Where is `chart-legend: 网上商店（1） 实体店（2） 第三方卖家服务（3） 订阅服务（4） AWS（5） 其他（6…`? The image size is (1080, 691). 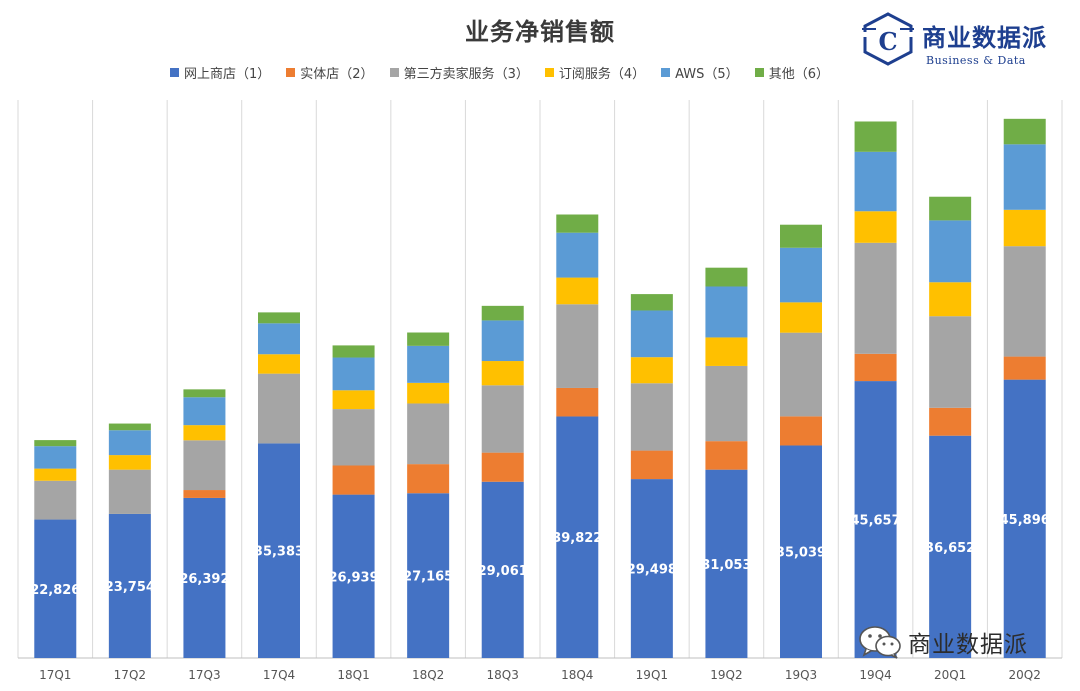
chart-legend: 网上商店（1） 实体店（2） 第三方卖家服务（3） 订阅服务（4） AWS（5） 其他（6… is located at coordinates (507, 72).